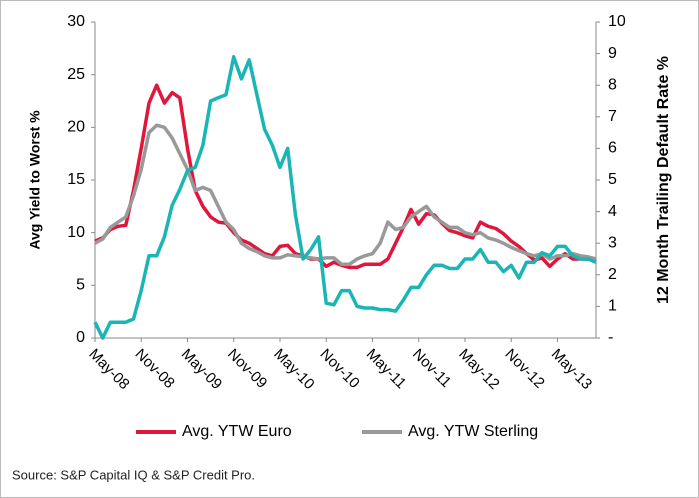 The width and height of the screenshot is (699, 498). Describe the element at coordinates (612, 211) in the screenshot. I see `y2-tick-label: 4` at that location.